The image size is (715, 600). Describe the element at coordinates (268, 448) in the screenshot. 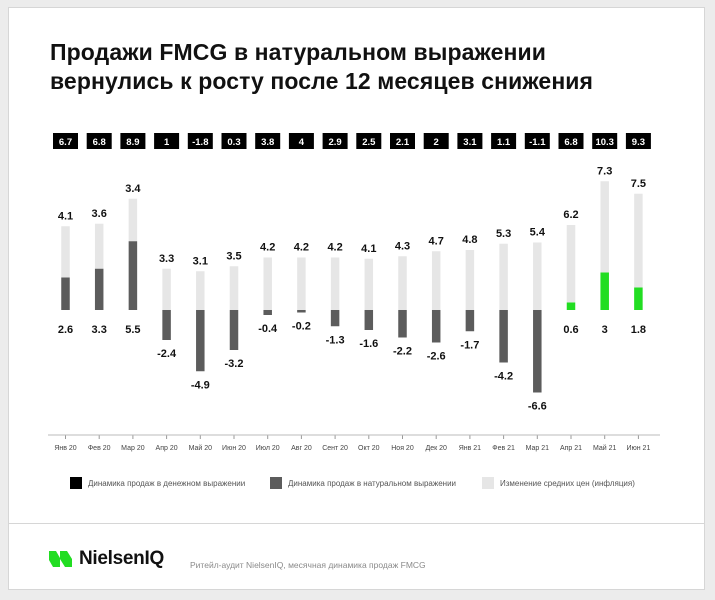

I see `x-tick-label: Июл 20` at that location.